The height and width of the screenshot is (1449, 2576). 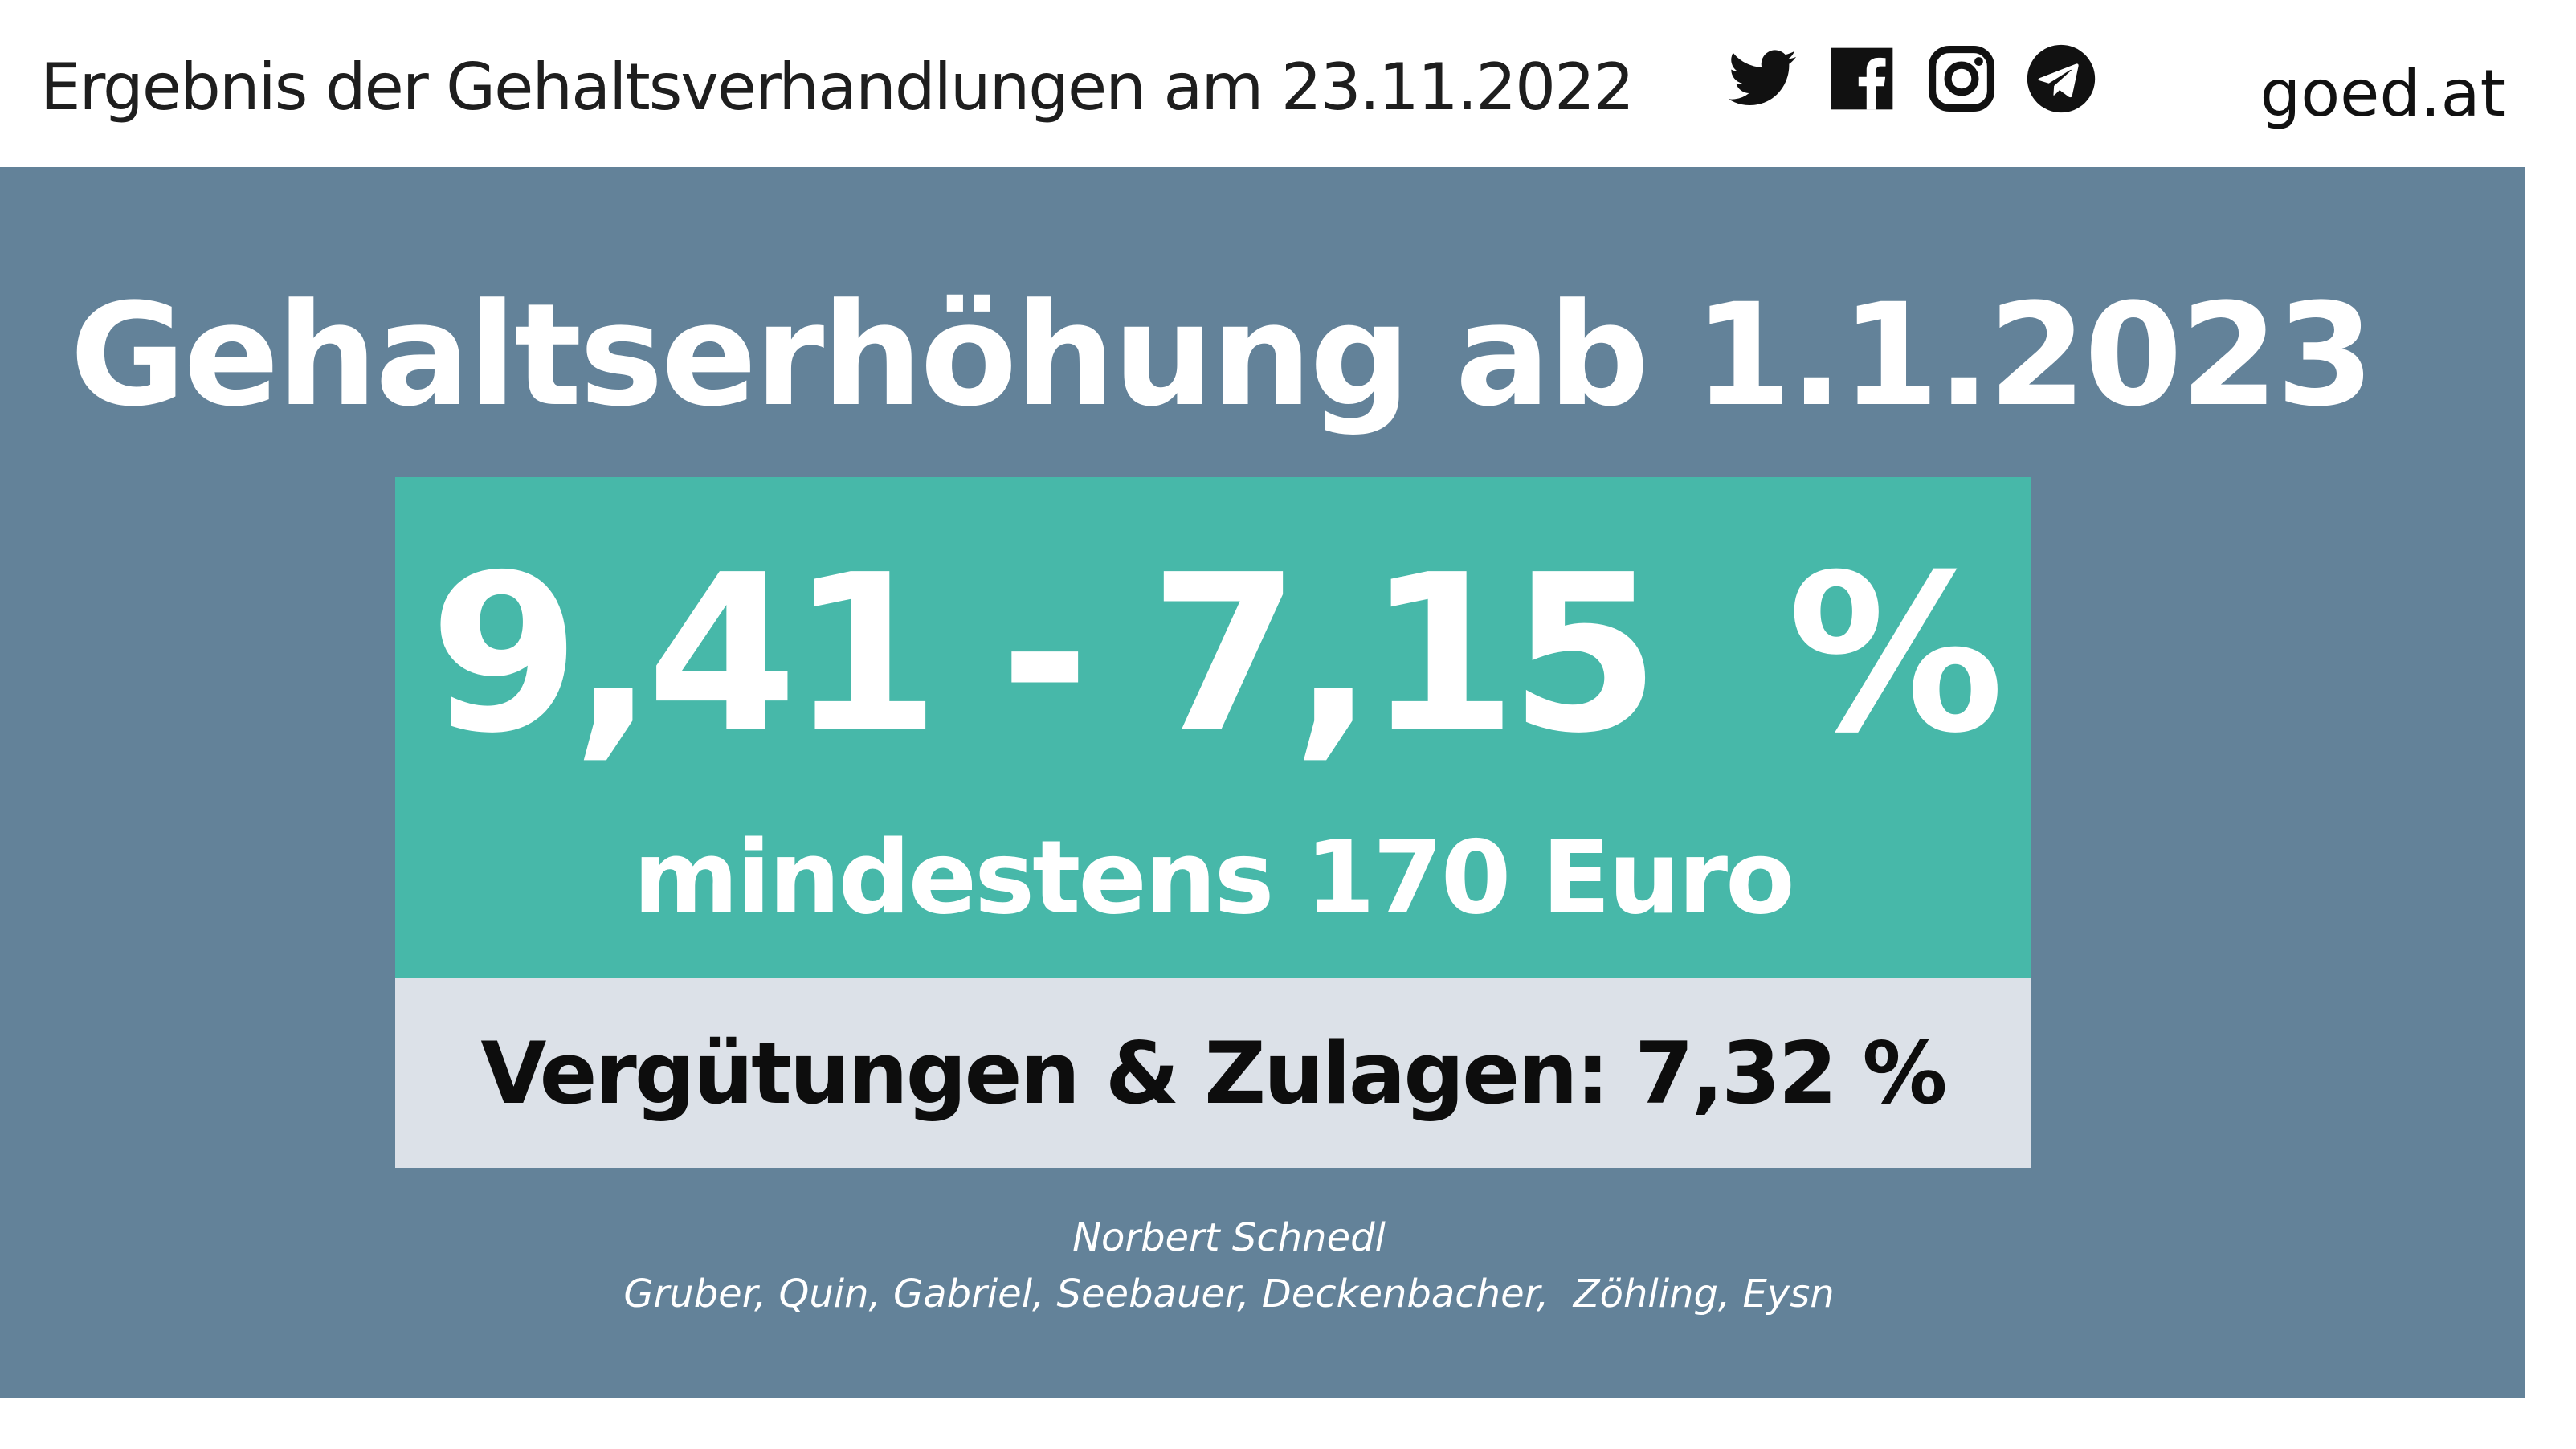 I want to click on facebook-icon, so click(x=1862, y=79).